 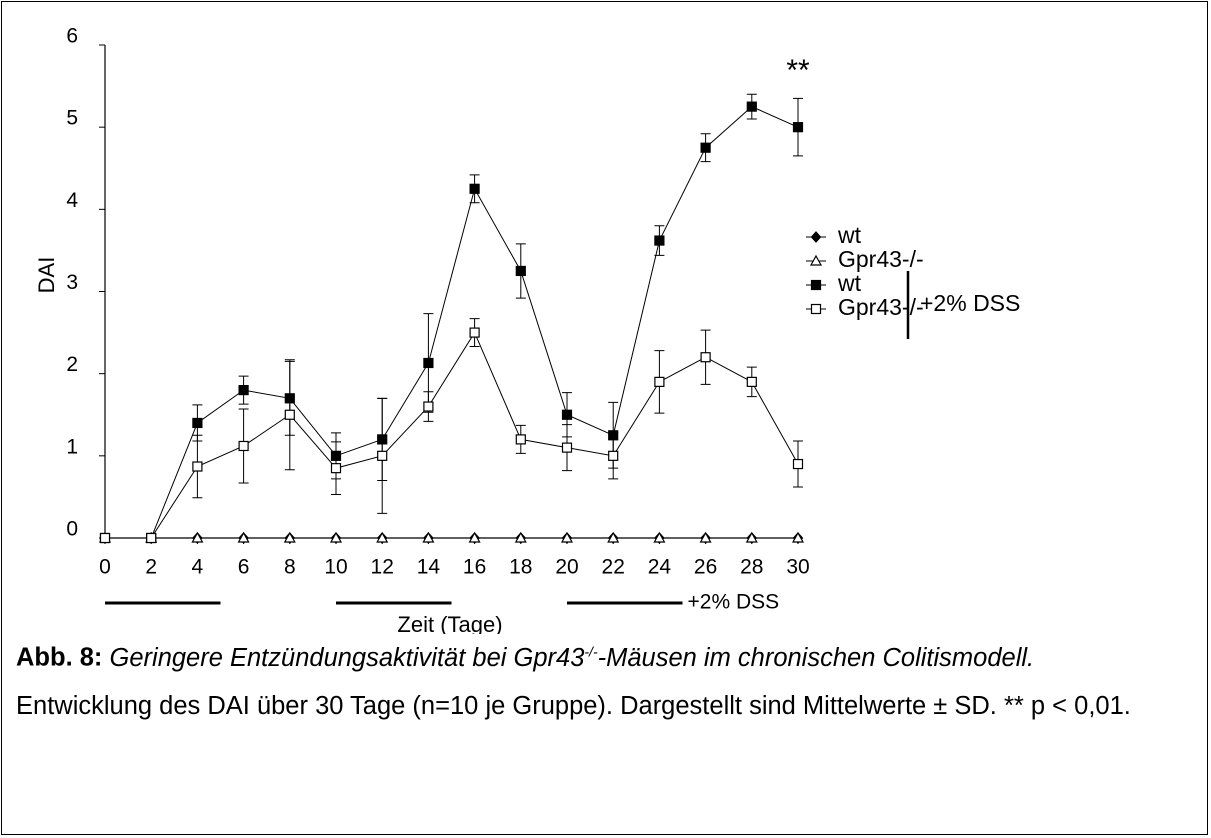 What do you see at coordinates (72, 36) in the screenshot?
I see `y-tick-label: 6` at bounding box center [72, 36].